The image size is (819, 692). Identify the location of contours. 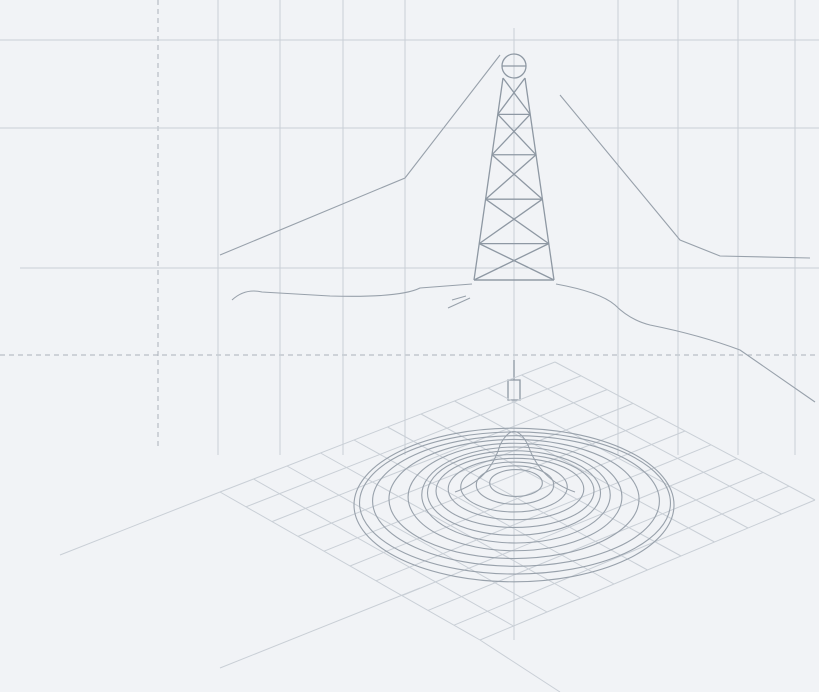
(514, 505).